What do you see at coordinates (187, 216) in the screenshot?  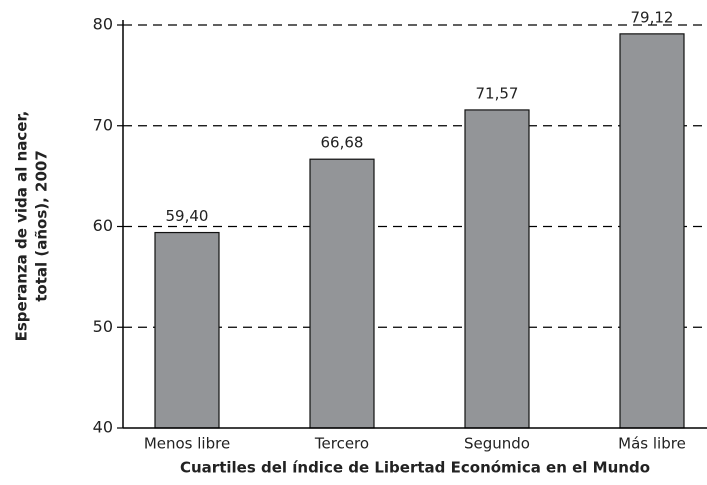 I see `value-label: 59,40` at bounding box center [187, 216].